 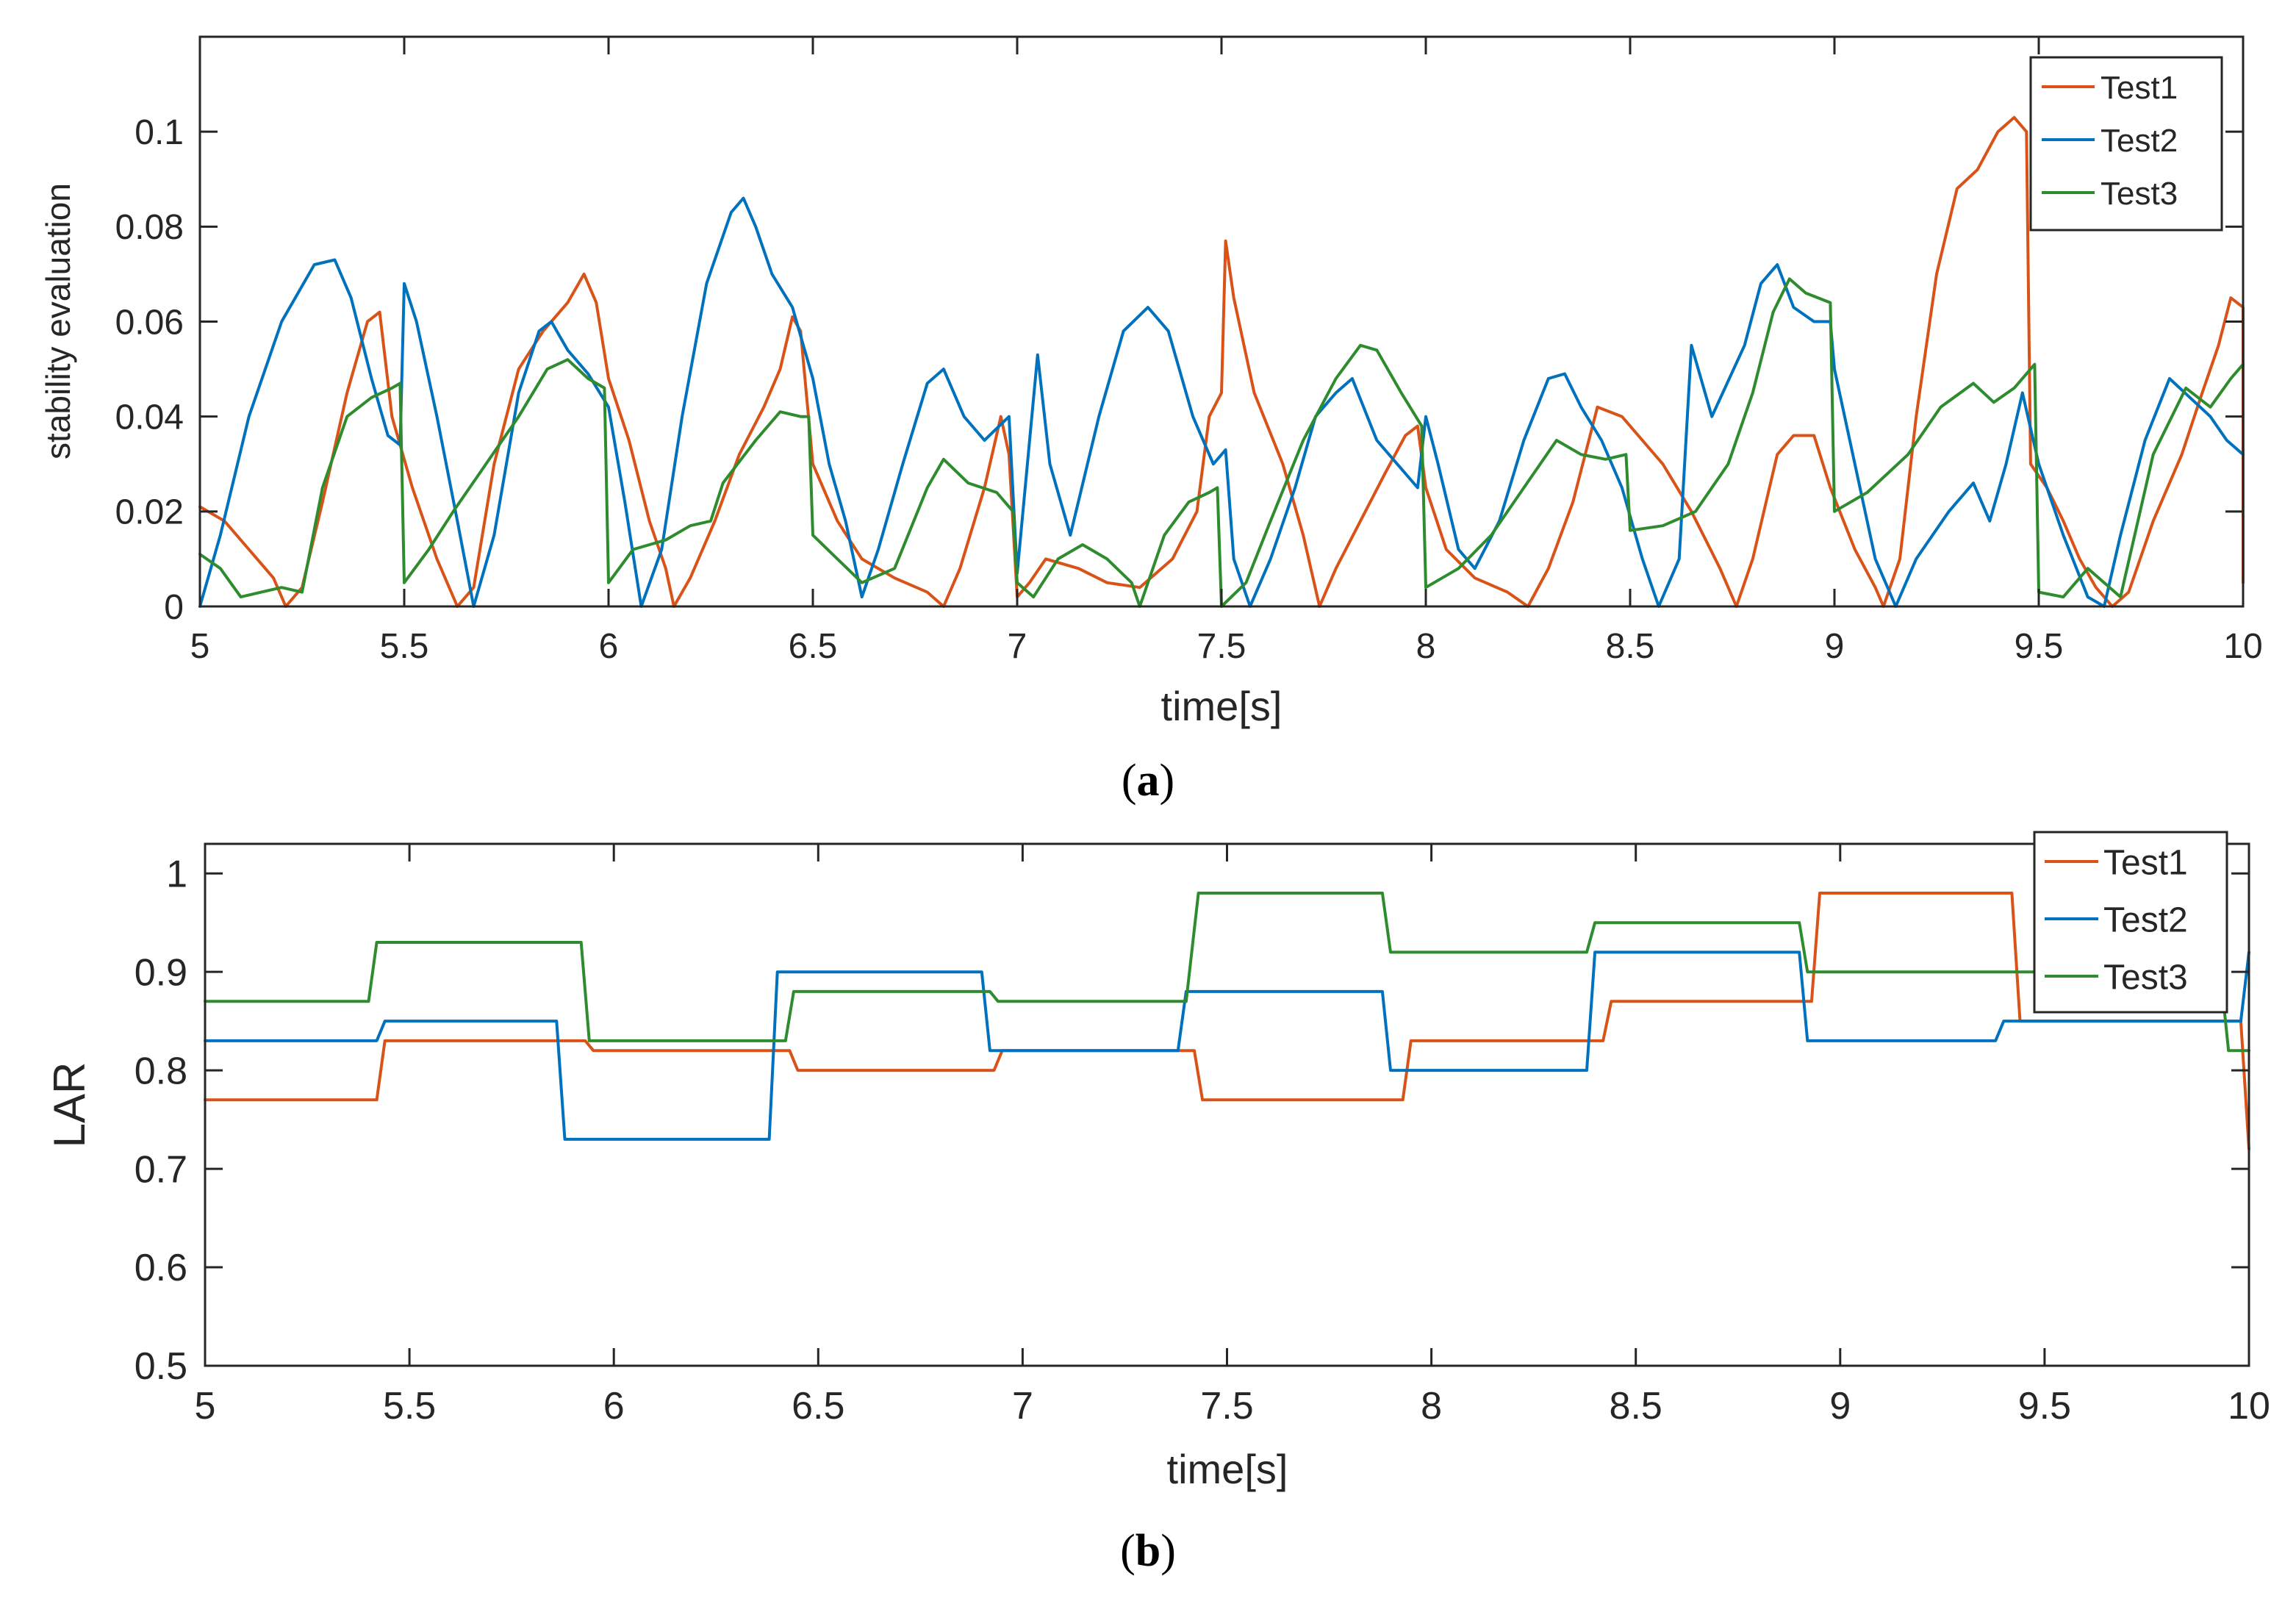 What do you see at coordinates (200, 646) in the screenshot?
I see `panel-a-x-tick-label: 5` at bounding box center [200, 646].